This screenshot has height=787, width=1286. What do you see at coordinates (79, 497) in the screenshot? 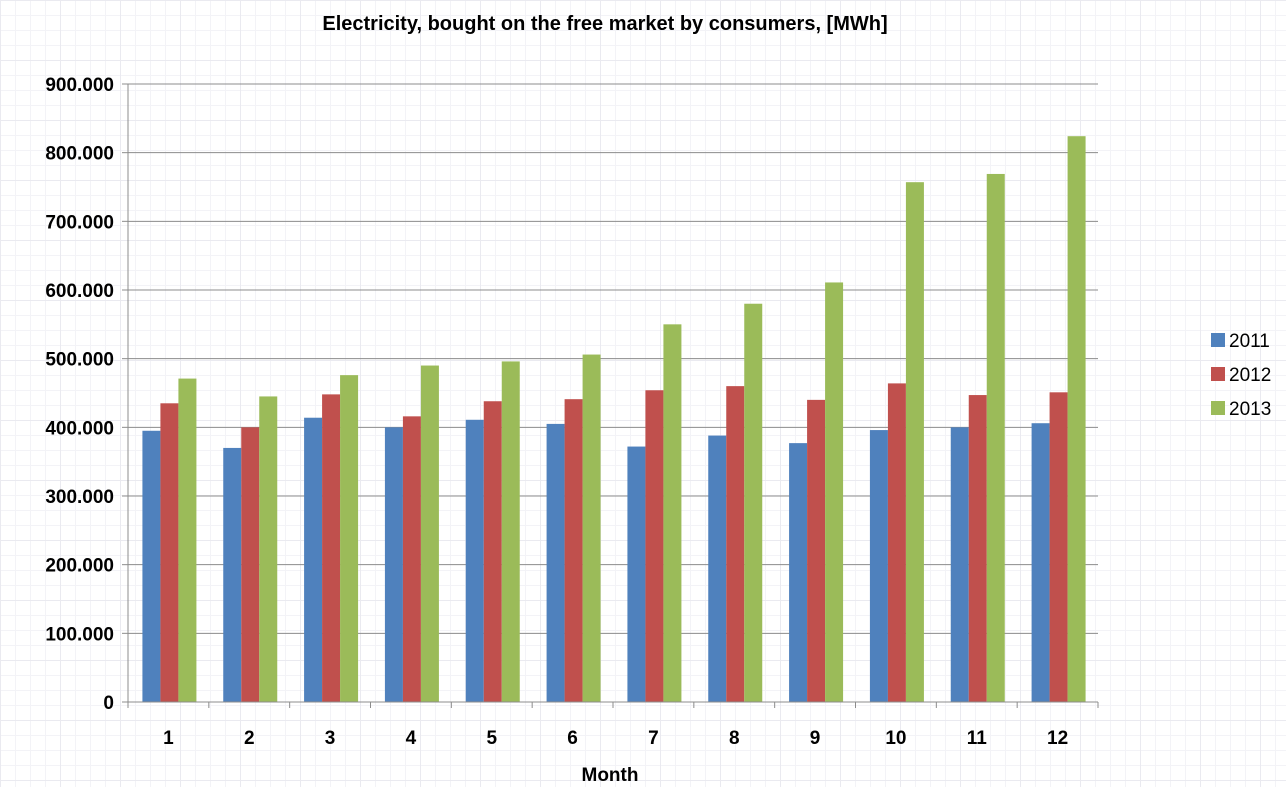
I see `y-tick-label: 300.000` at bounding box center [79, 497].